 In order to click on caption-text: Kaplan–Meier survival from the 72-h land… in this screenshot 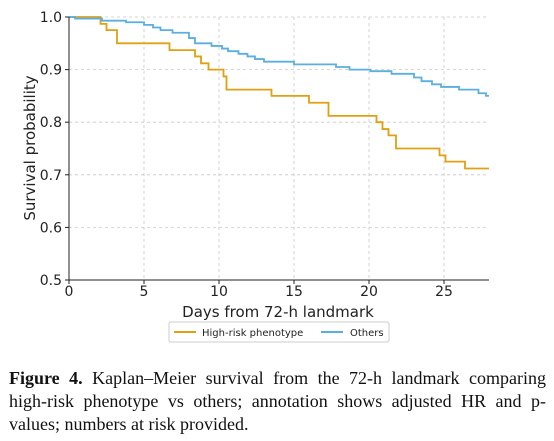, I will do `click(277, 401)`.